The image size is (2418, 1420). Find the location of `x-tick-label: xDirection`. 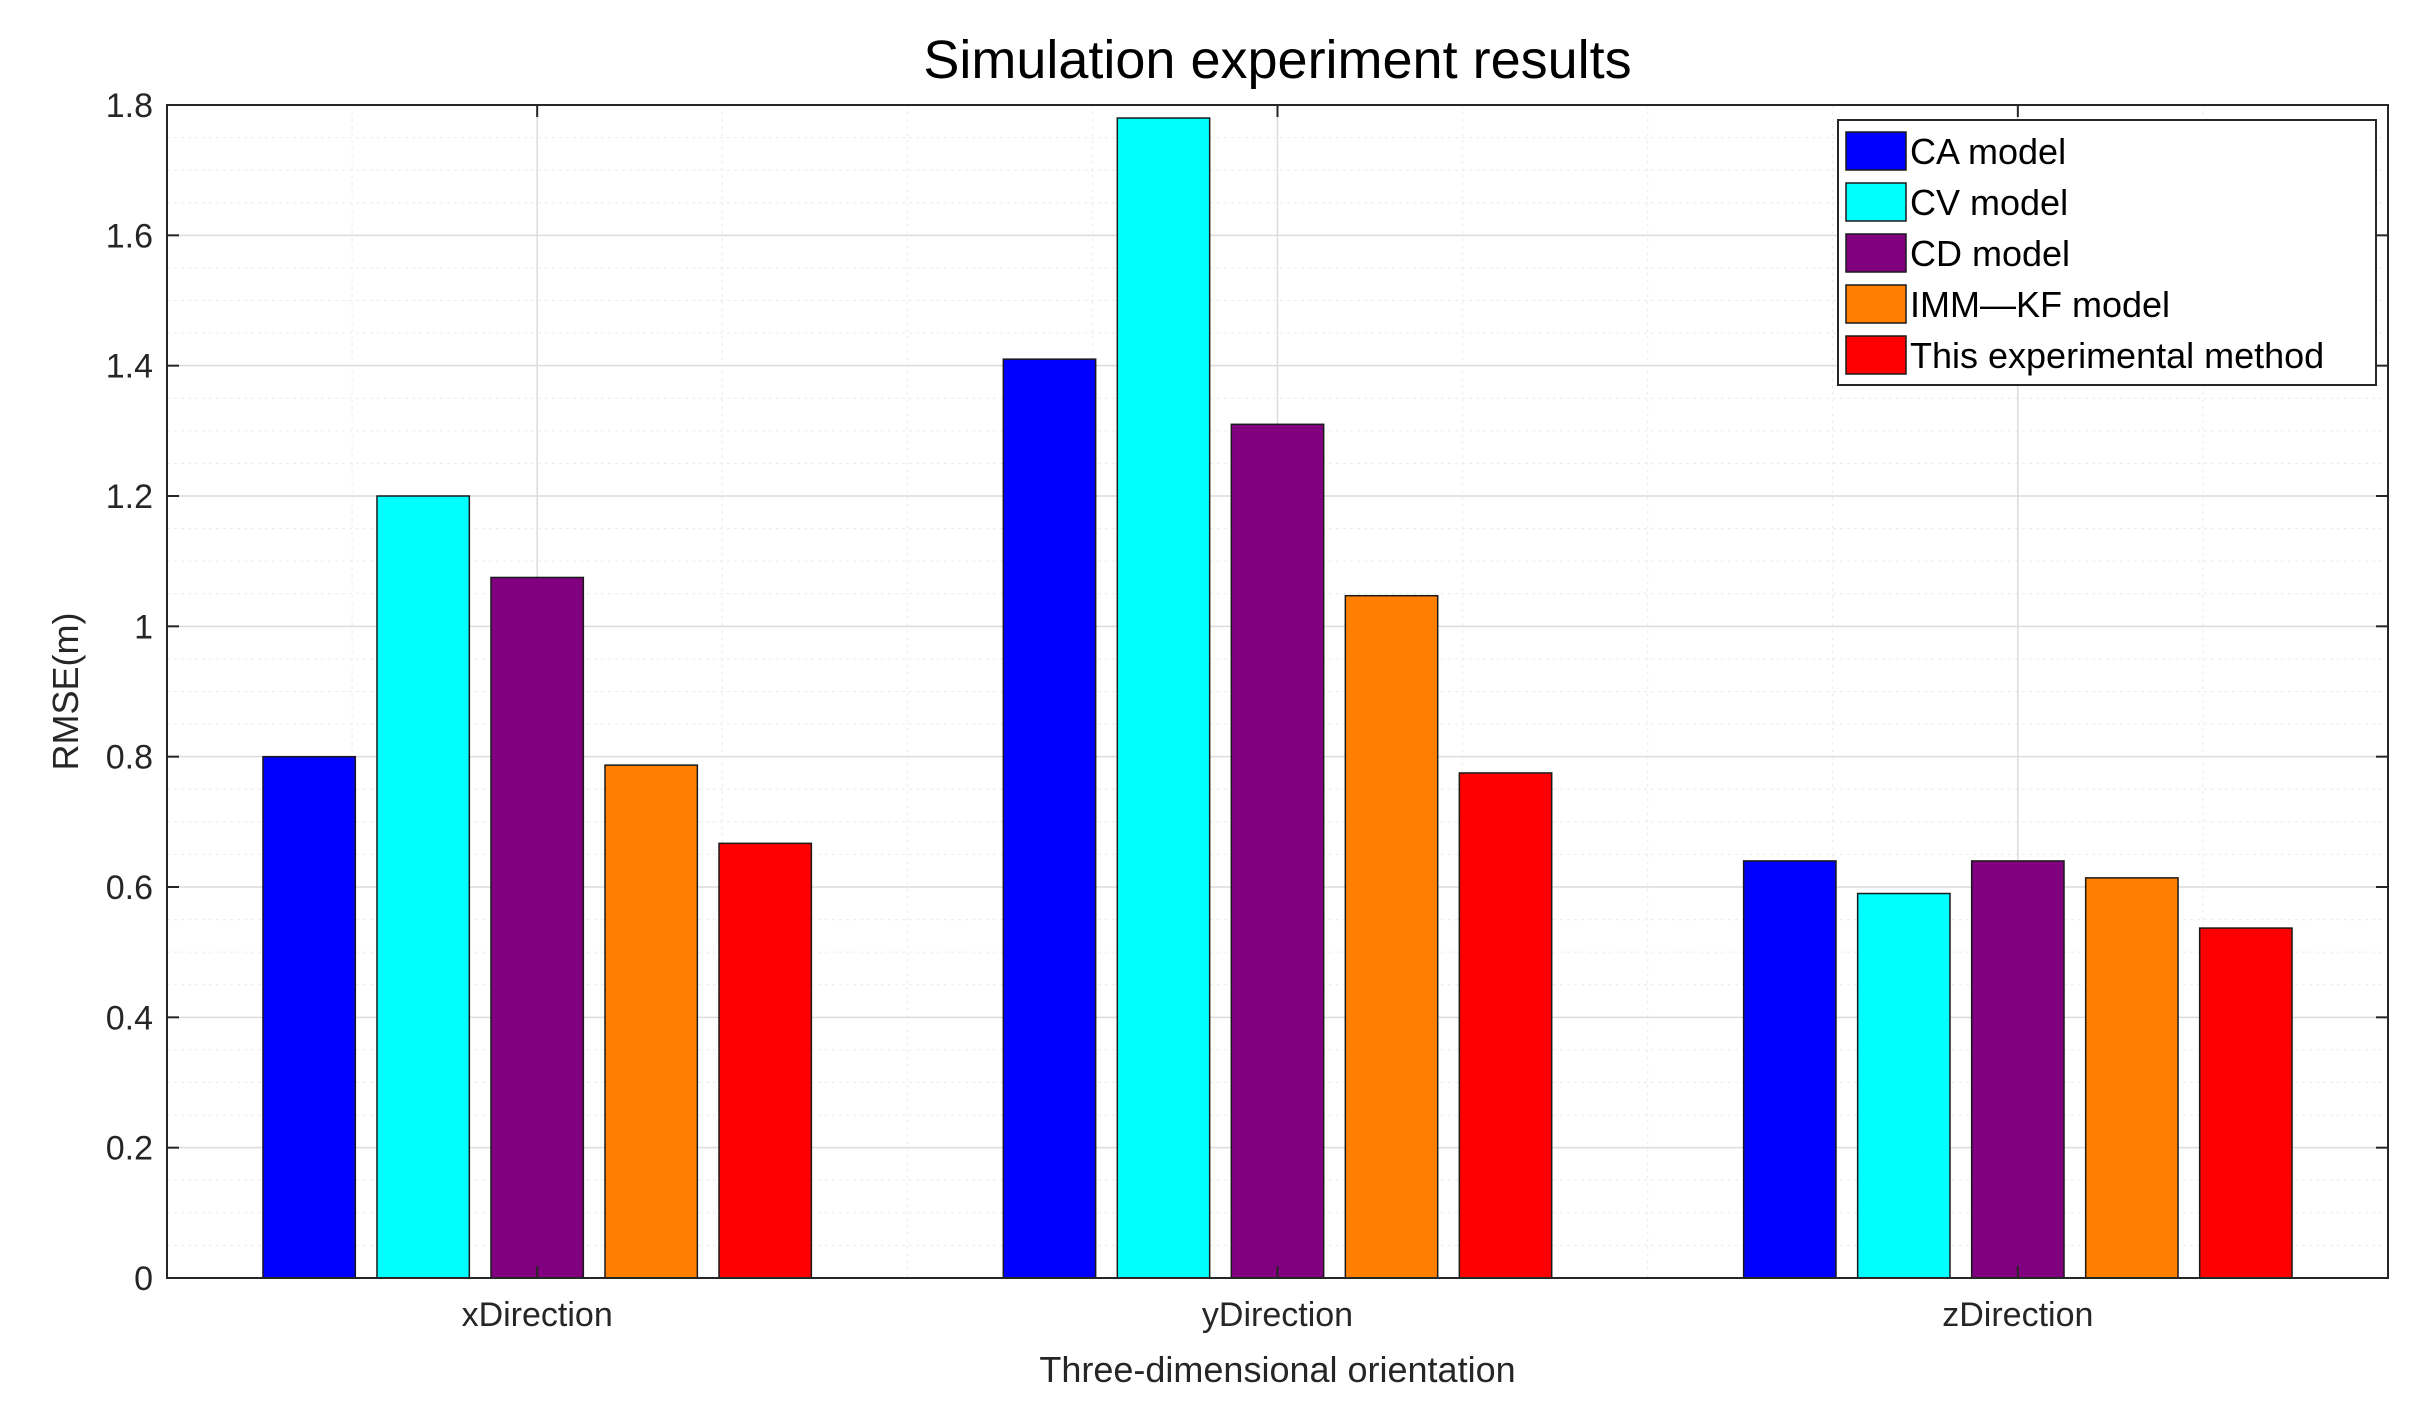

x-tick-label: xDirection is located at coordinates (537, 1315).